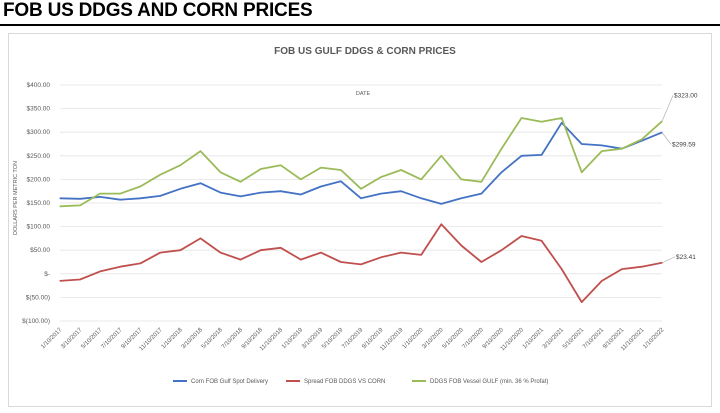 This screenshot has width=720, height=413. I want to click on legend-entry: DDGS FOB Vessel GULF (min. 36 % Profat), so click(489, 382).